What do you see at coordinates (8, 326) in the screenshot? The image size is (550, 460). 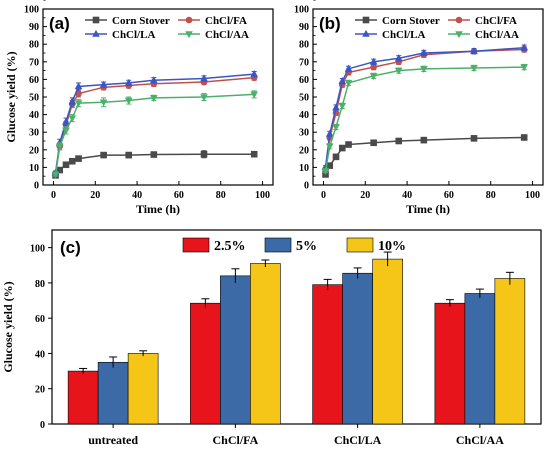 I see `y-axis-label: Glucose yield (%)` at bounding box center [8, 326].